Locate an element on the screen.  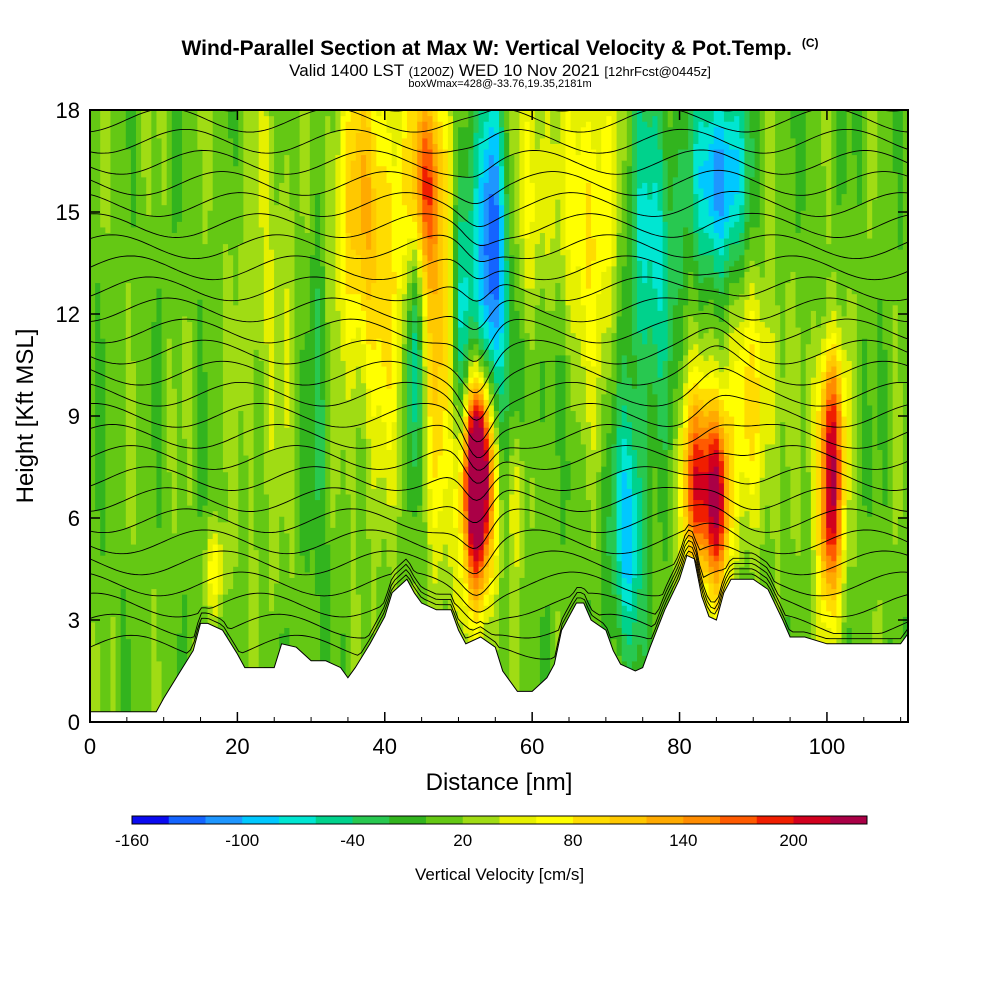
colorbar-tick-label: 200 is located at coordinates (793, 840).